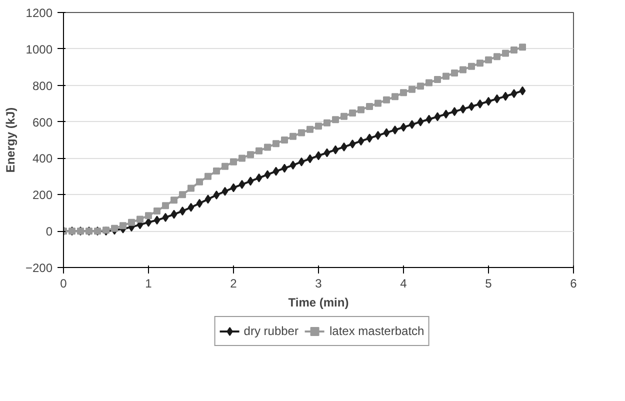  What do you see at coordinates (574, 283) in the screenshot?
I see `x-tick-label: 6` at bounding box center [574, 283].